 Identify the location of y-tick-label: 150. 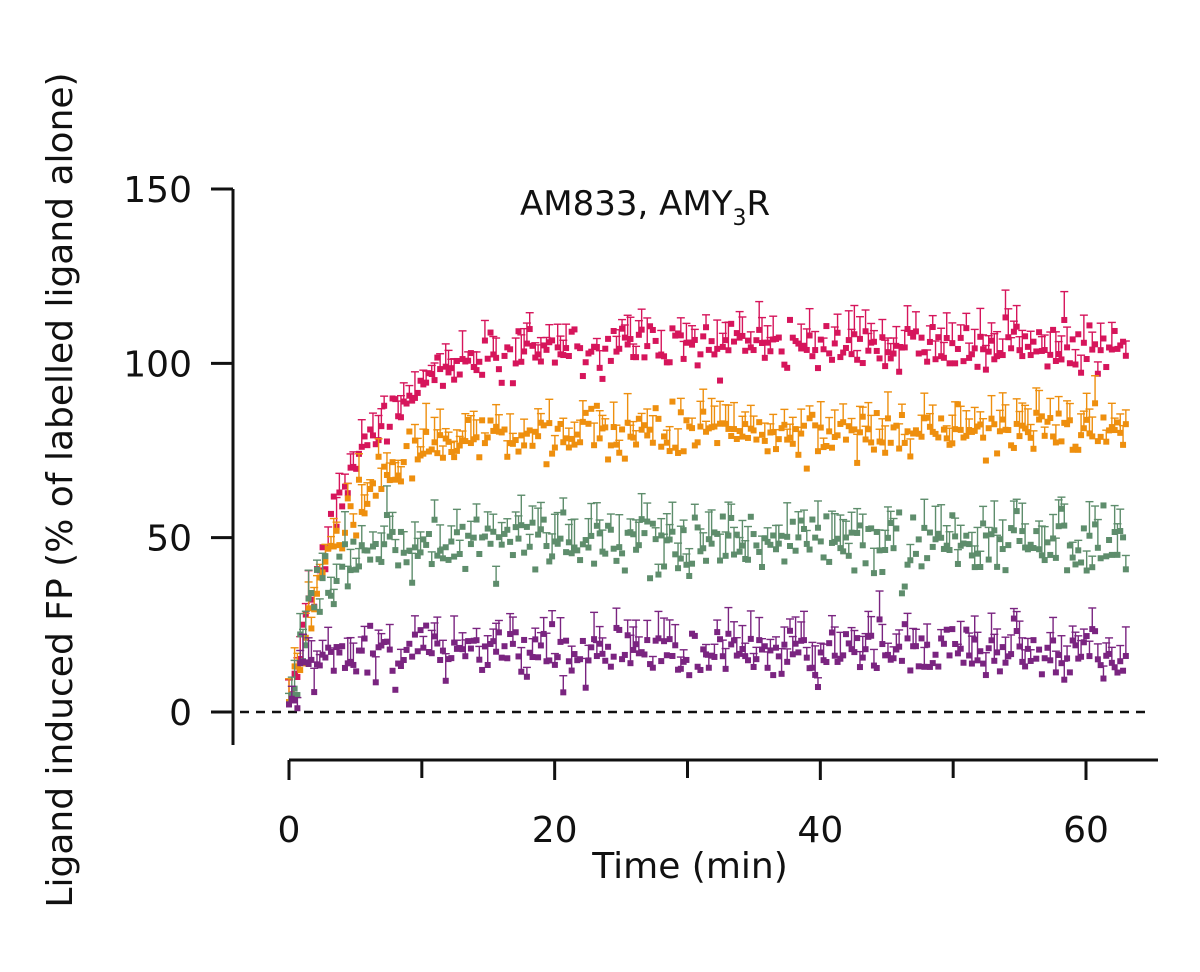
(157, 190).